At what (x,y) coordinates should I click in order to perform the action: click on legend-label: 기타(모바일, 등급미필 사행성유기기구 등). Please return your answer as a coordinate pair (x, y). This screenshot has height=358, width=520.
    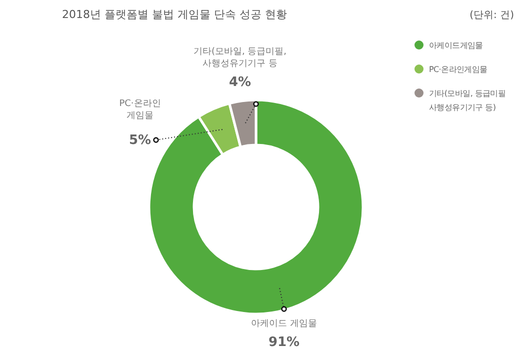
    Looking at the image, I should click on (467, 100).